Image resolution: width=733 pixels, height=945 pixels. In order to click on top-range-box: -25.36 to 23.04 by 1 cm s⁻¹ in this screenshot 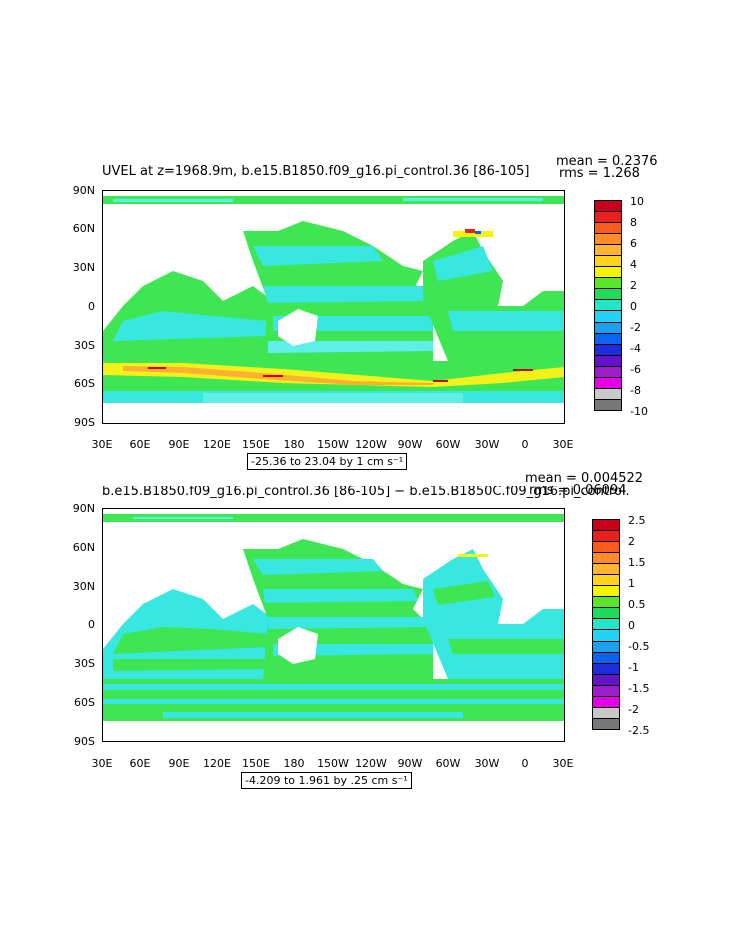, I will do `click(327, 461)`.